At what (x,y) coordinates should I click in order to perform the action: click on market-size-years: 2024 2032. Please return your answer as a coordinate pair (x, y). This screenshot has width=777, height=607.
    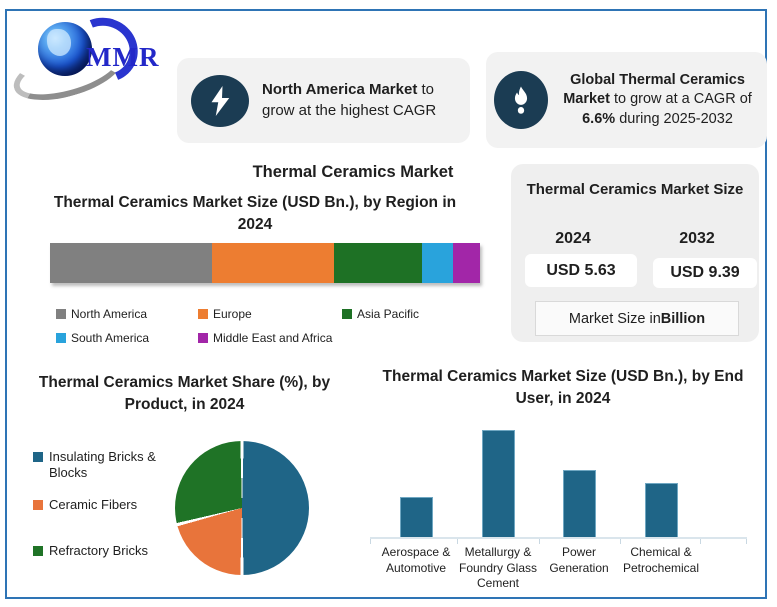
    Looking at the image, I should click on (635, 239).